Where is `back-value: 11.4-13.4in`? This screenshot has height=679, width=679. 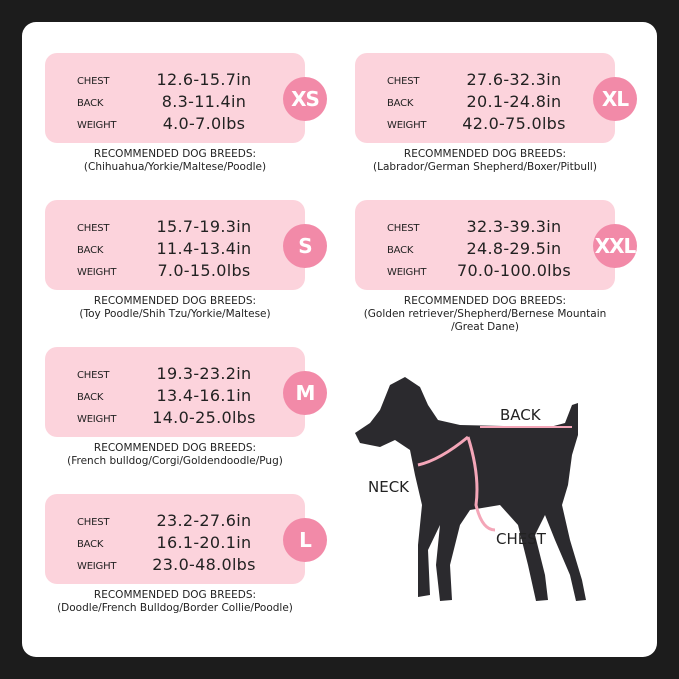 back-value: 11.4-13.4in is located at coordinates (204, 248).